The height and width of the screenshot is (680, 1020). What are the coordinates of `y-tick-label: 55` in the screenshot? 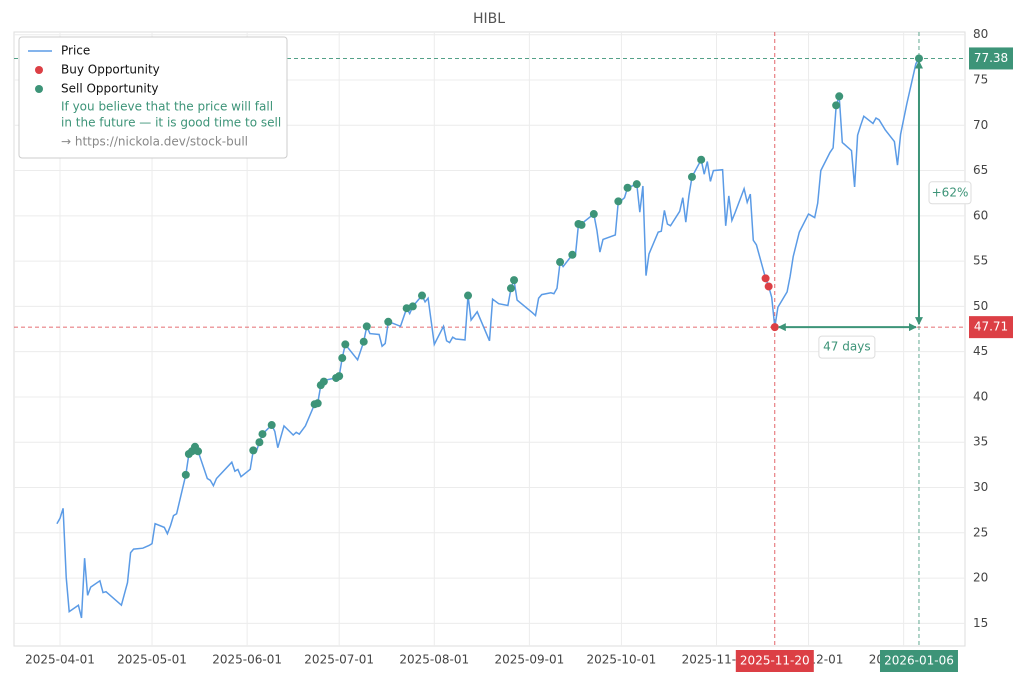 It's located at (980, 261).